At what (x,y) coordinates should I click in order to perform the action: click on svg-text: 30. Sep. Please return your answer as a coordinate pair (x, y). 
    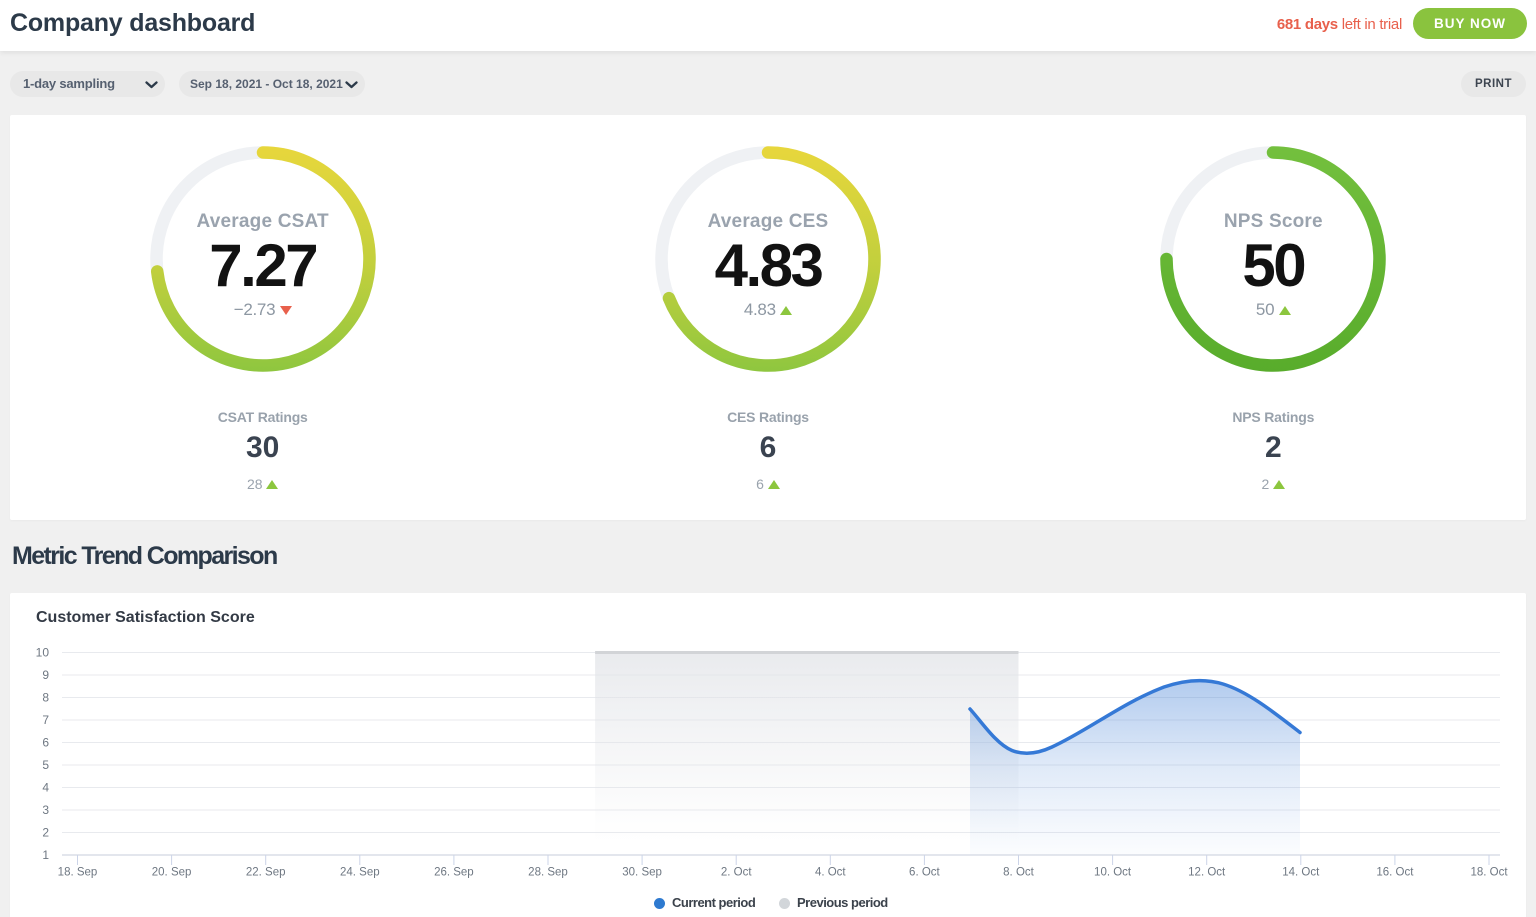
    Looking at the image, I should click on (642, 873).